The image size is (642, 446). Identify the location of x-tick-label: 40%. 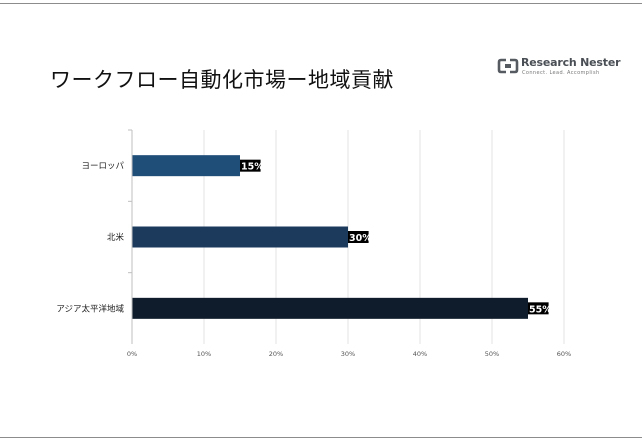
(420, 354).